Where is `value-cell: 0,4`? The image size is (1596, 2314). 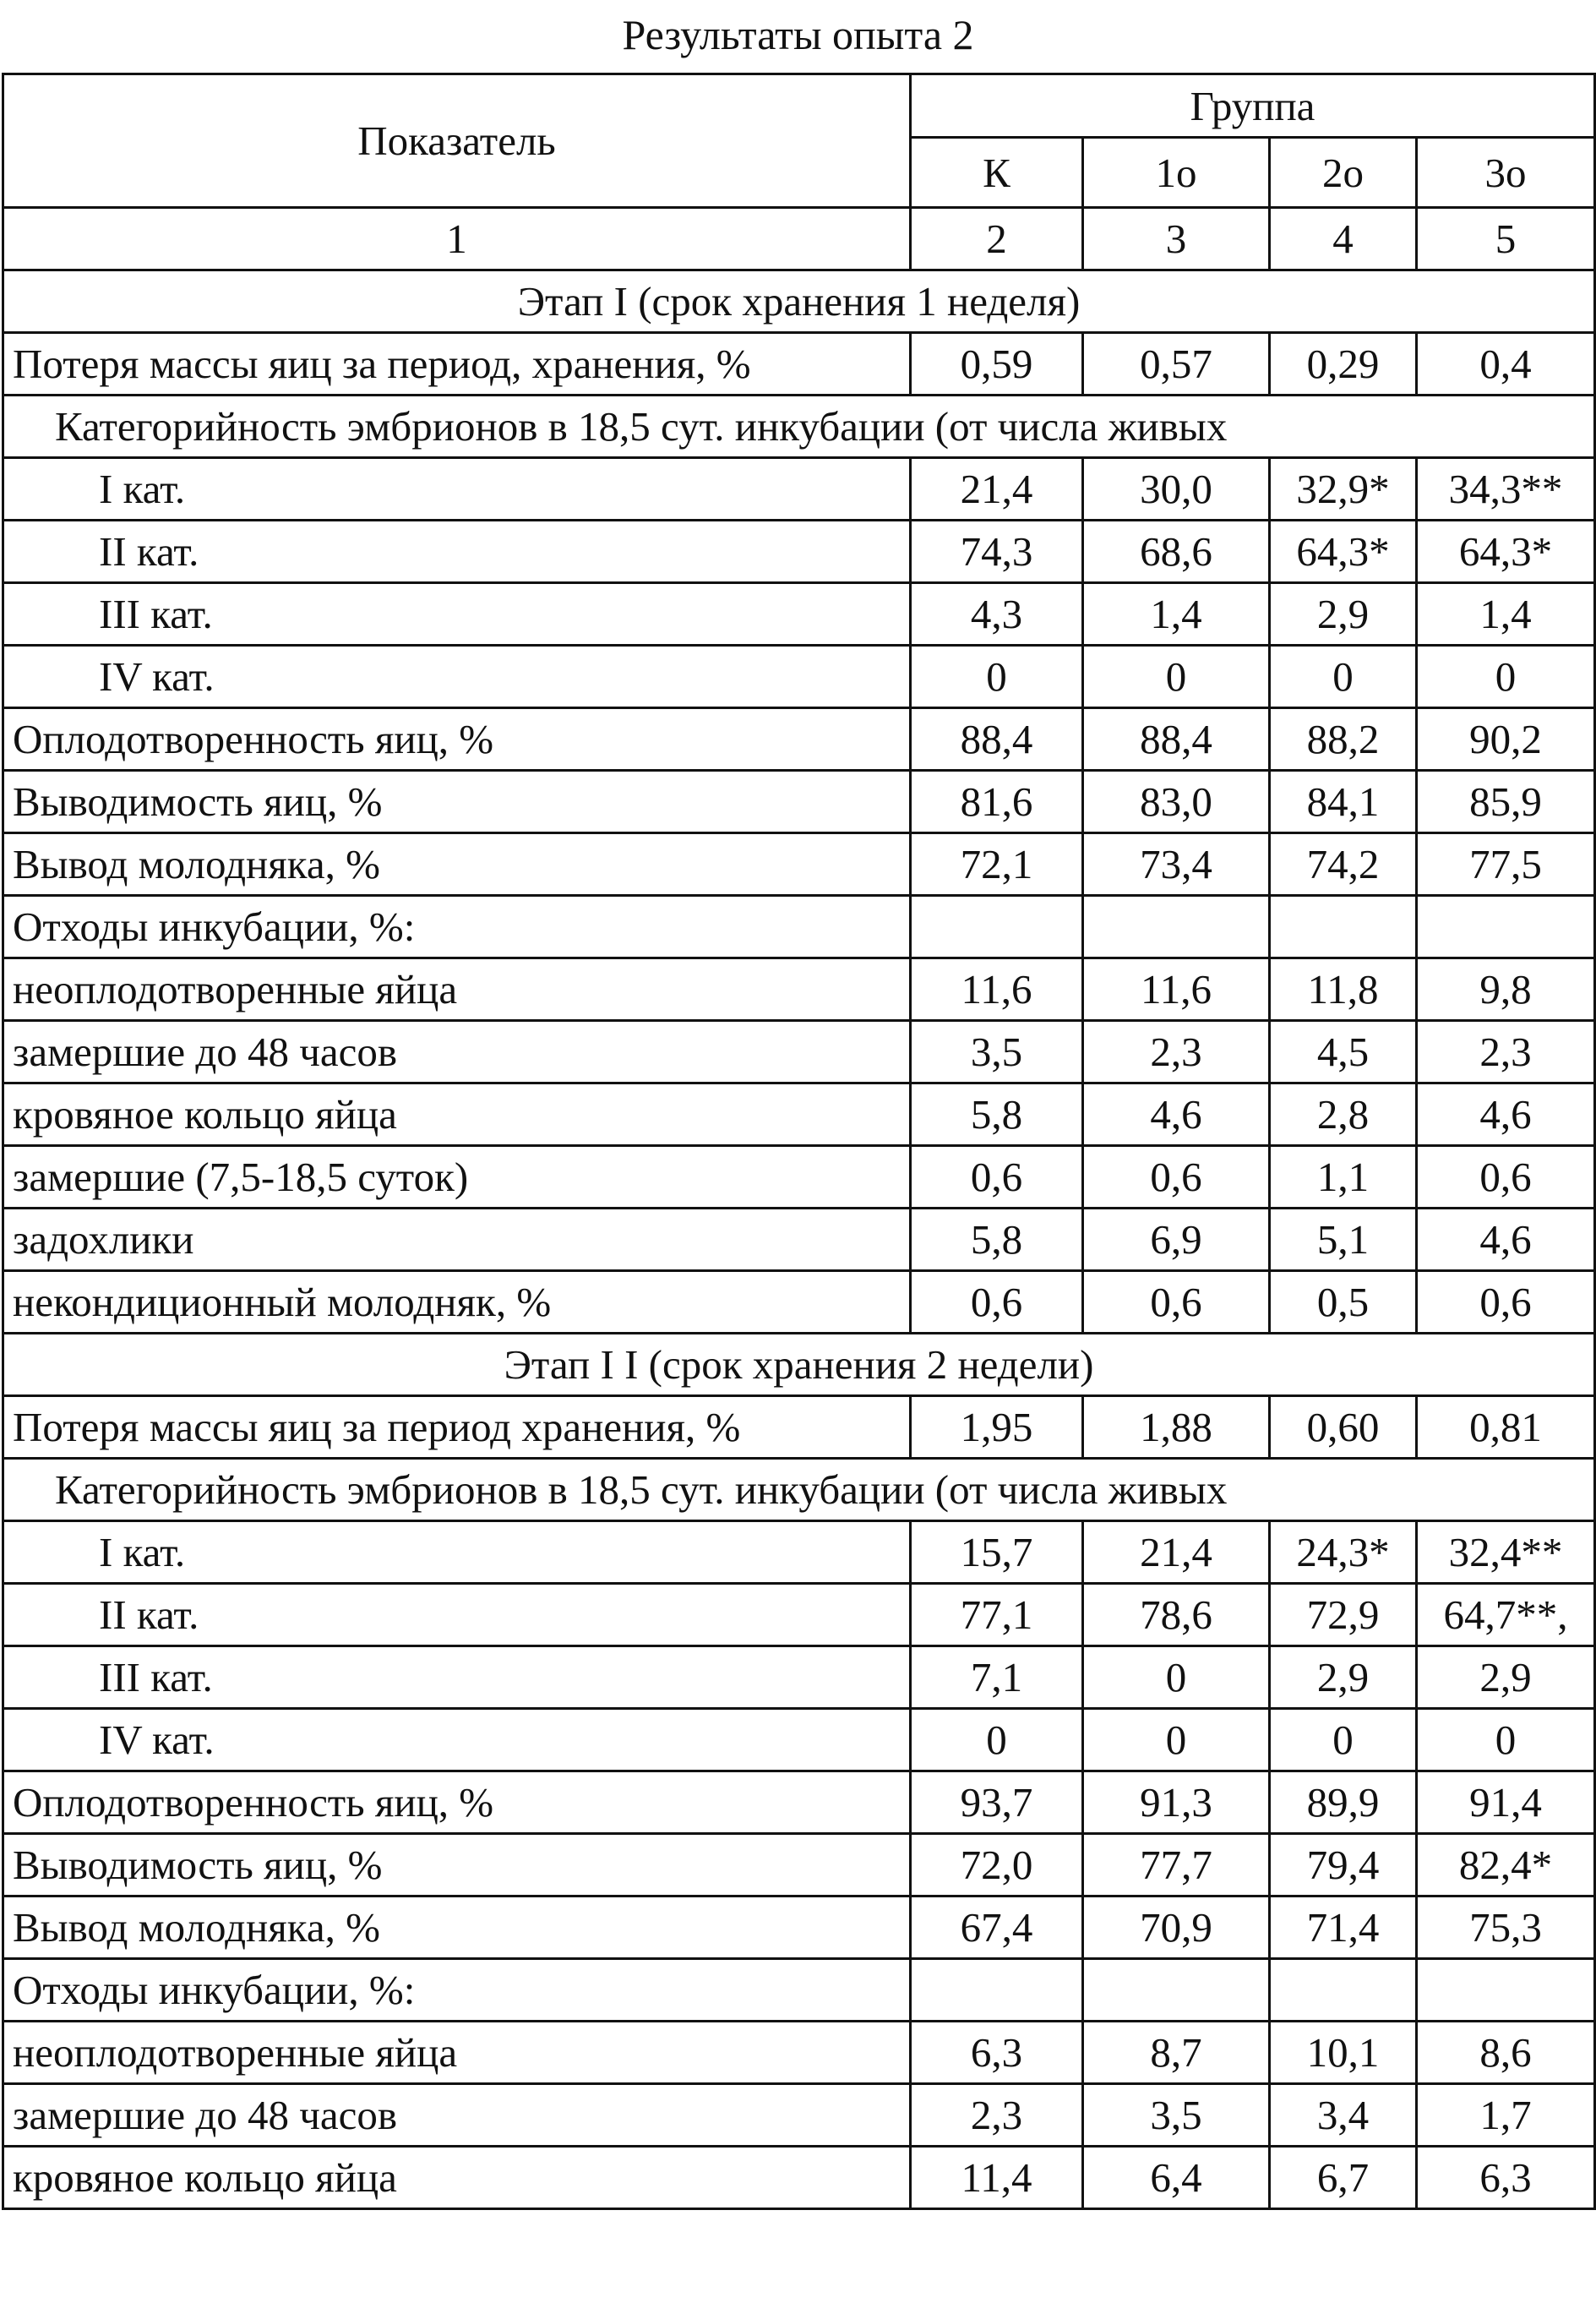 value-cell: 0,4 is located at coordinates (1505, 363).